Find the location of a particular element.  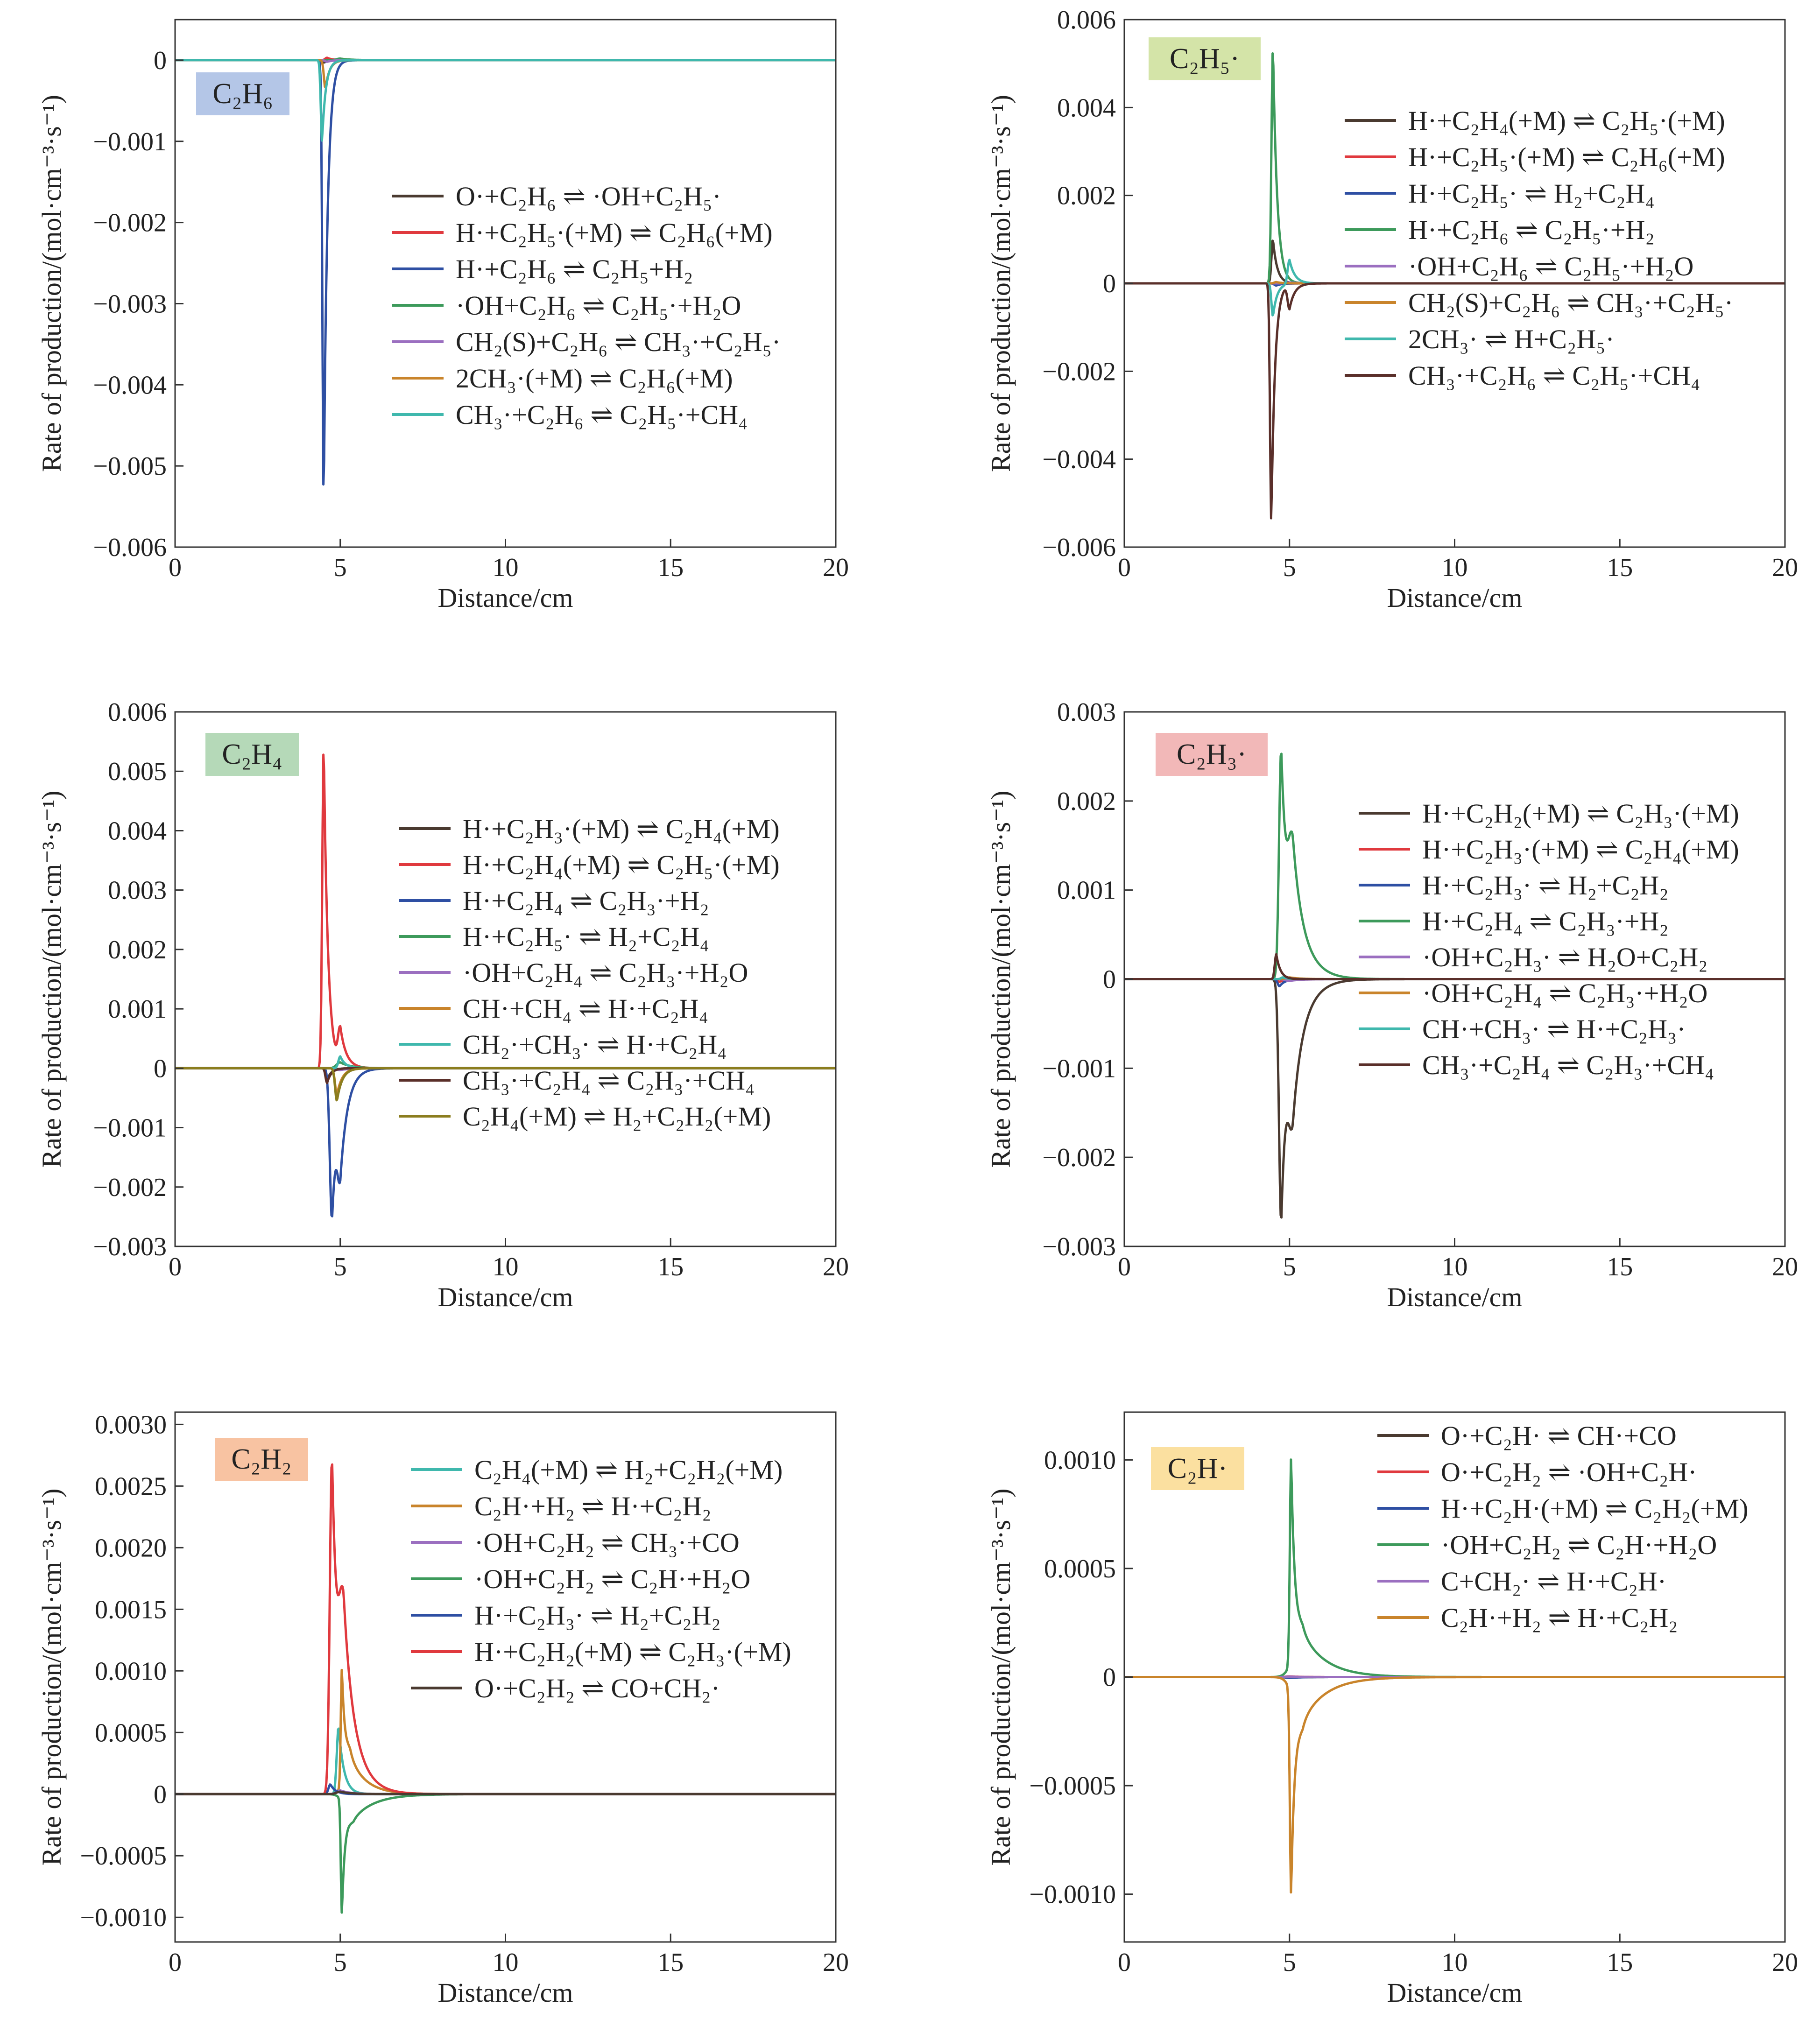

y-tick-label: −0.001 is located at coordinates (130, 141).